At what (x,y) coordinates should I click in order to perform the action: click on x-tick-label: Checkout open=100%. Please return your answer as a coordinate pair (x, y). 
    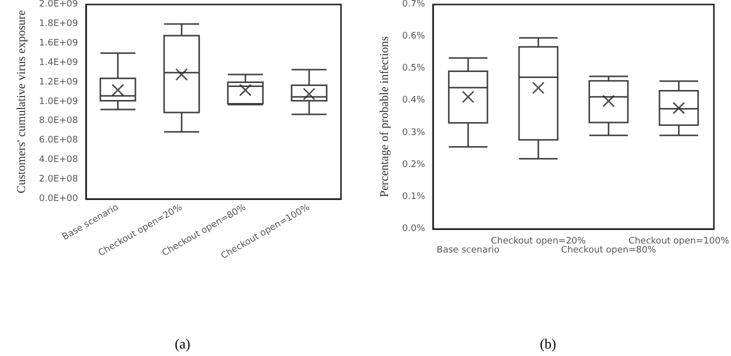
    Looking at the image, I should click on (679, 241).